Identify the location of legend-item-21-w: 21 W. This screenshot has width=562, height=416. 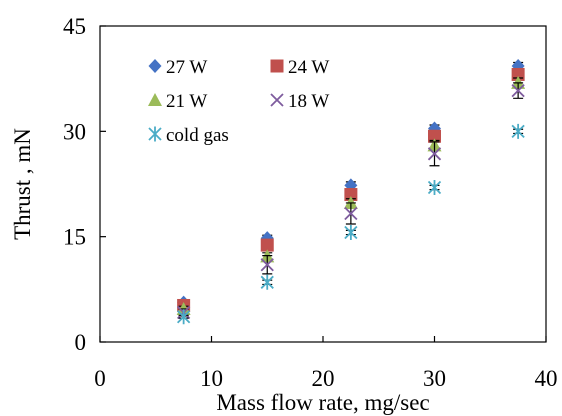
(177, 101).